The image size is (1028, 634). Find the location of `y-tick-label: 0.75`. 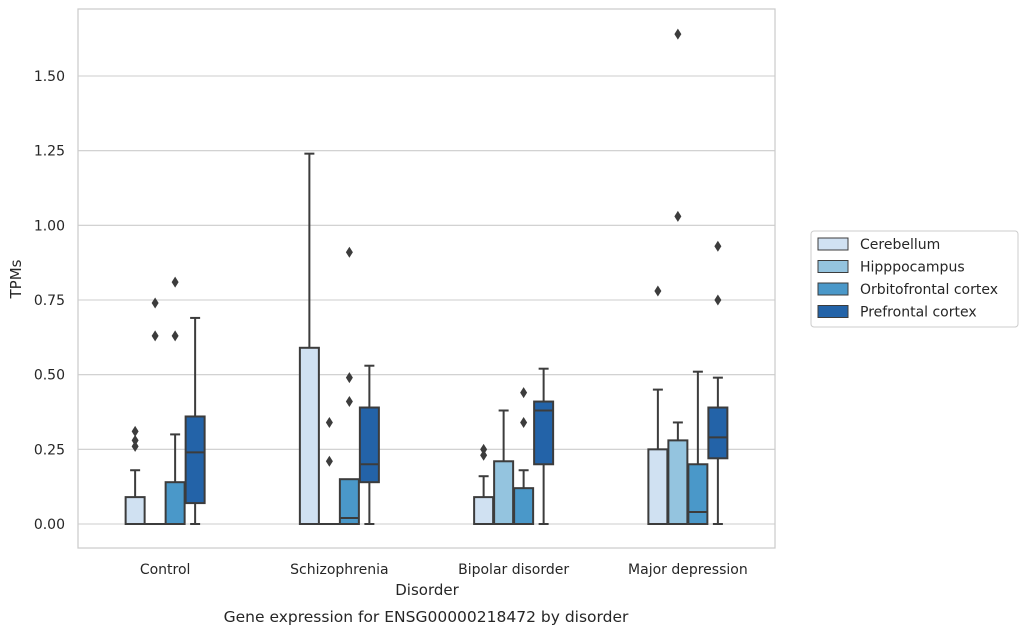

y-tick-label: 0.75 is located at coordinates (49, 301).